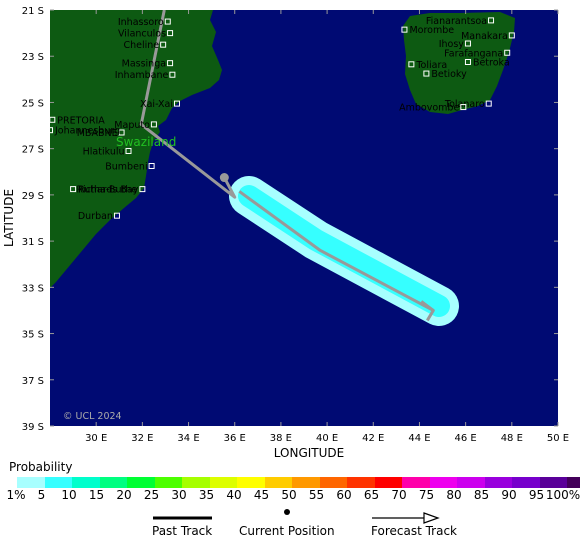 Image resolution: width=580 pixels, height=546 pixels. Describe the element at coordinates (41, 467) in the screenshot. I see `legend-title: Probability` at that location.